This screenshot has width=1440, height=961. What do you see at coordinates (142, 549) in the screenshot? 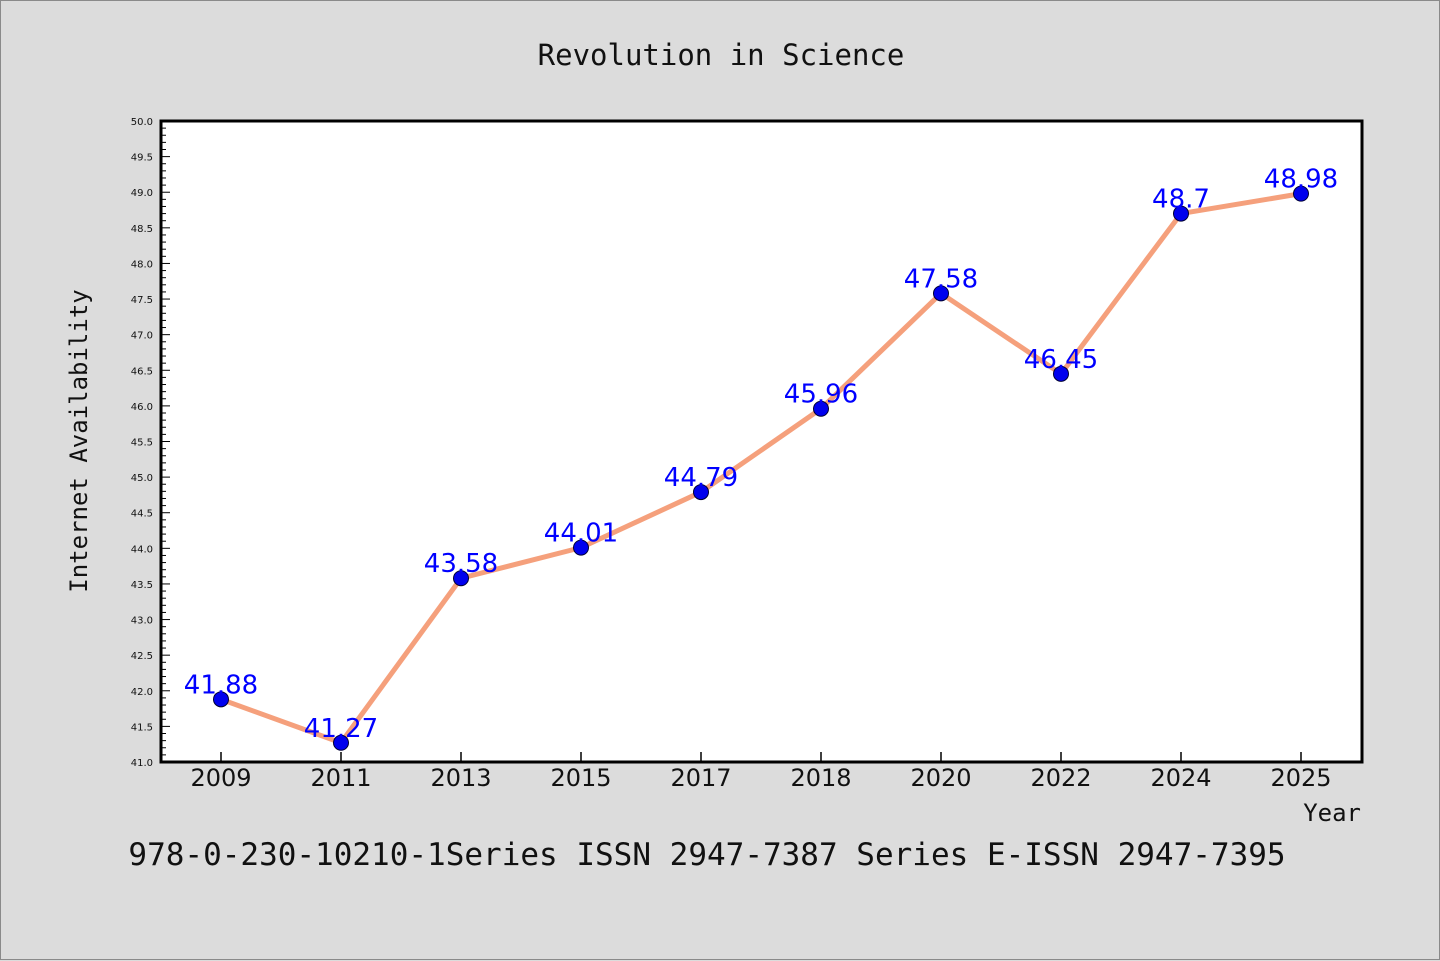
I see `y-tick-label: 44.0` at bounding box center [142, 549].